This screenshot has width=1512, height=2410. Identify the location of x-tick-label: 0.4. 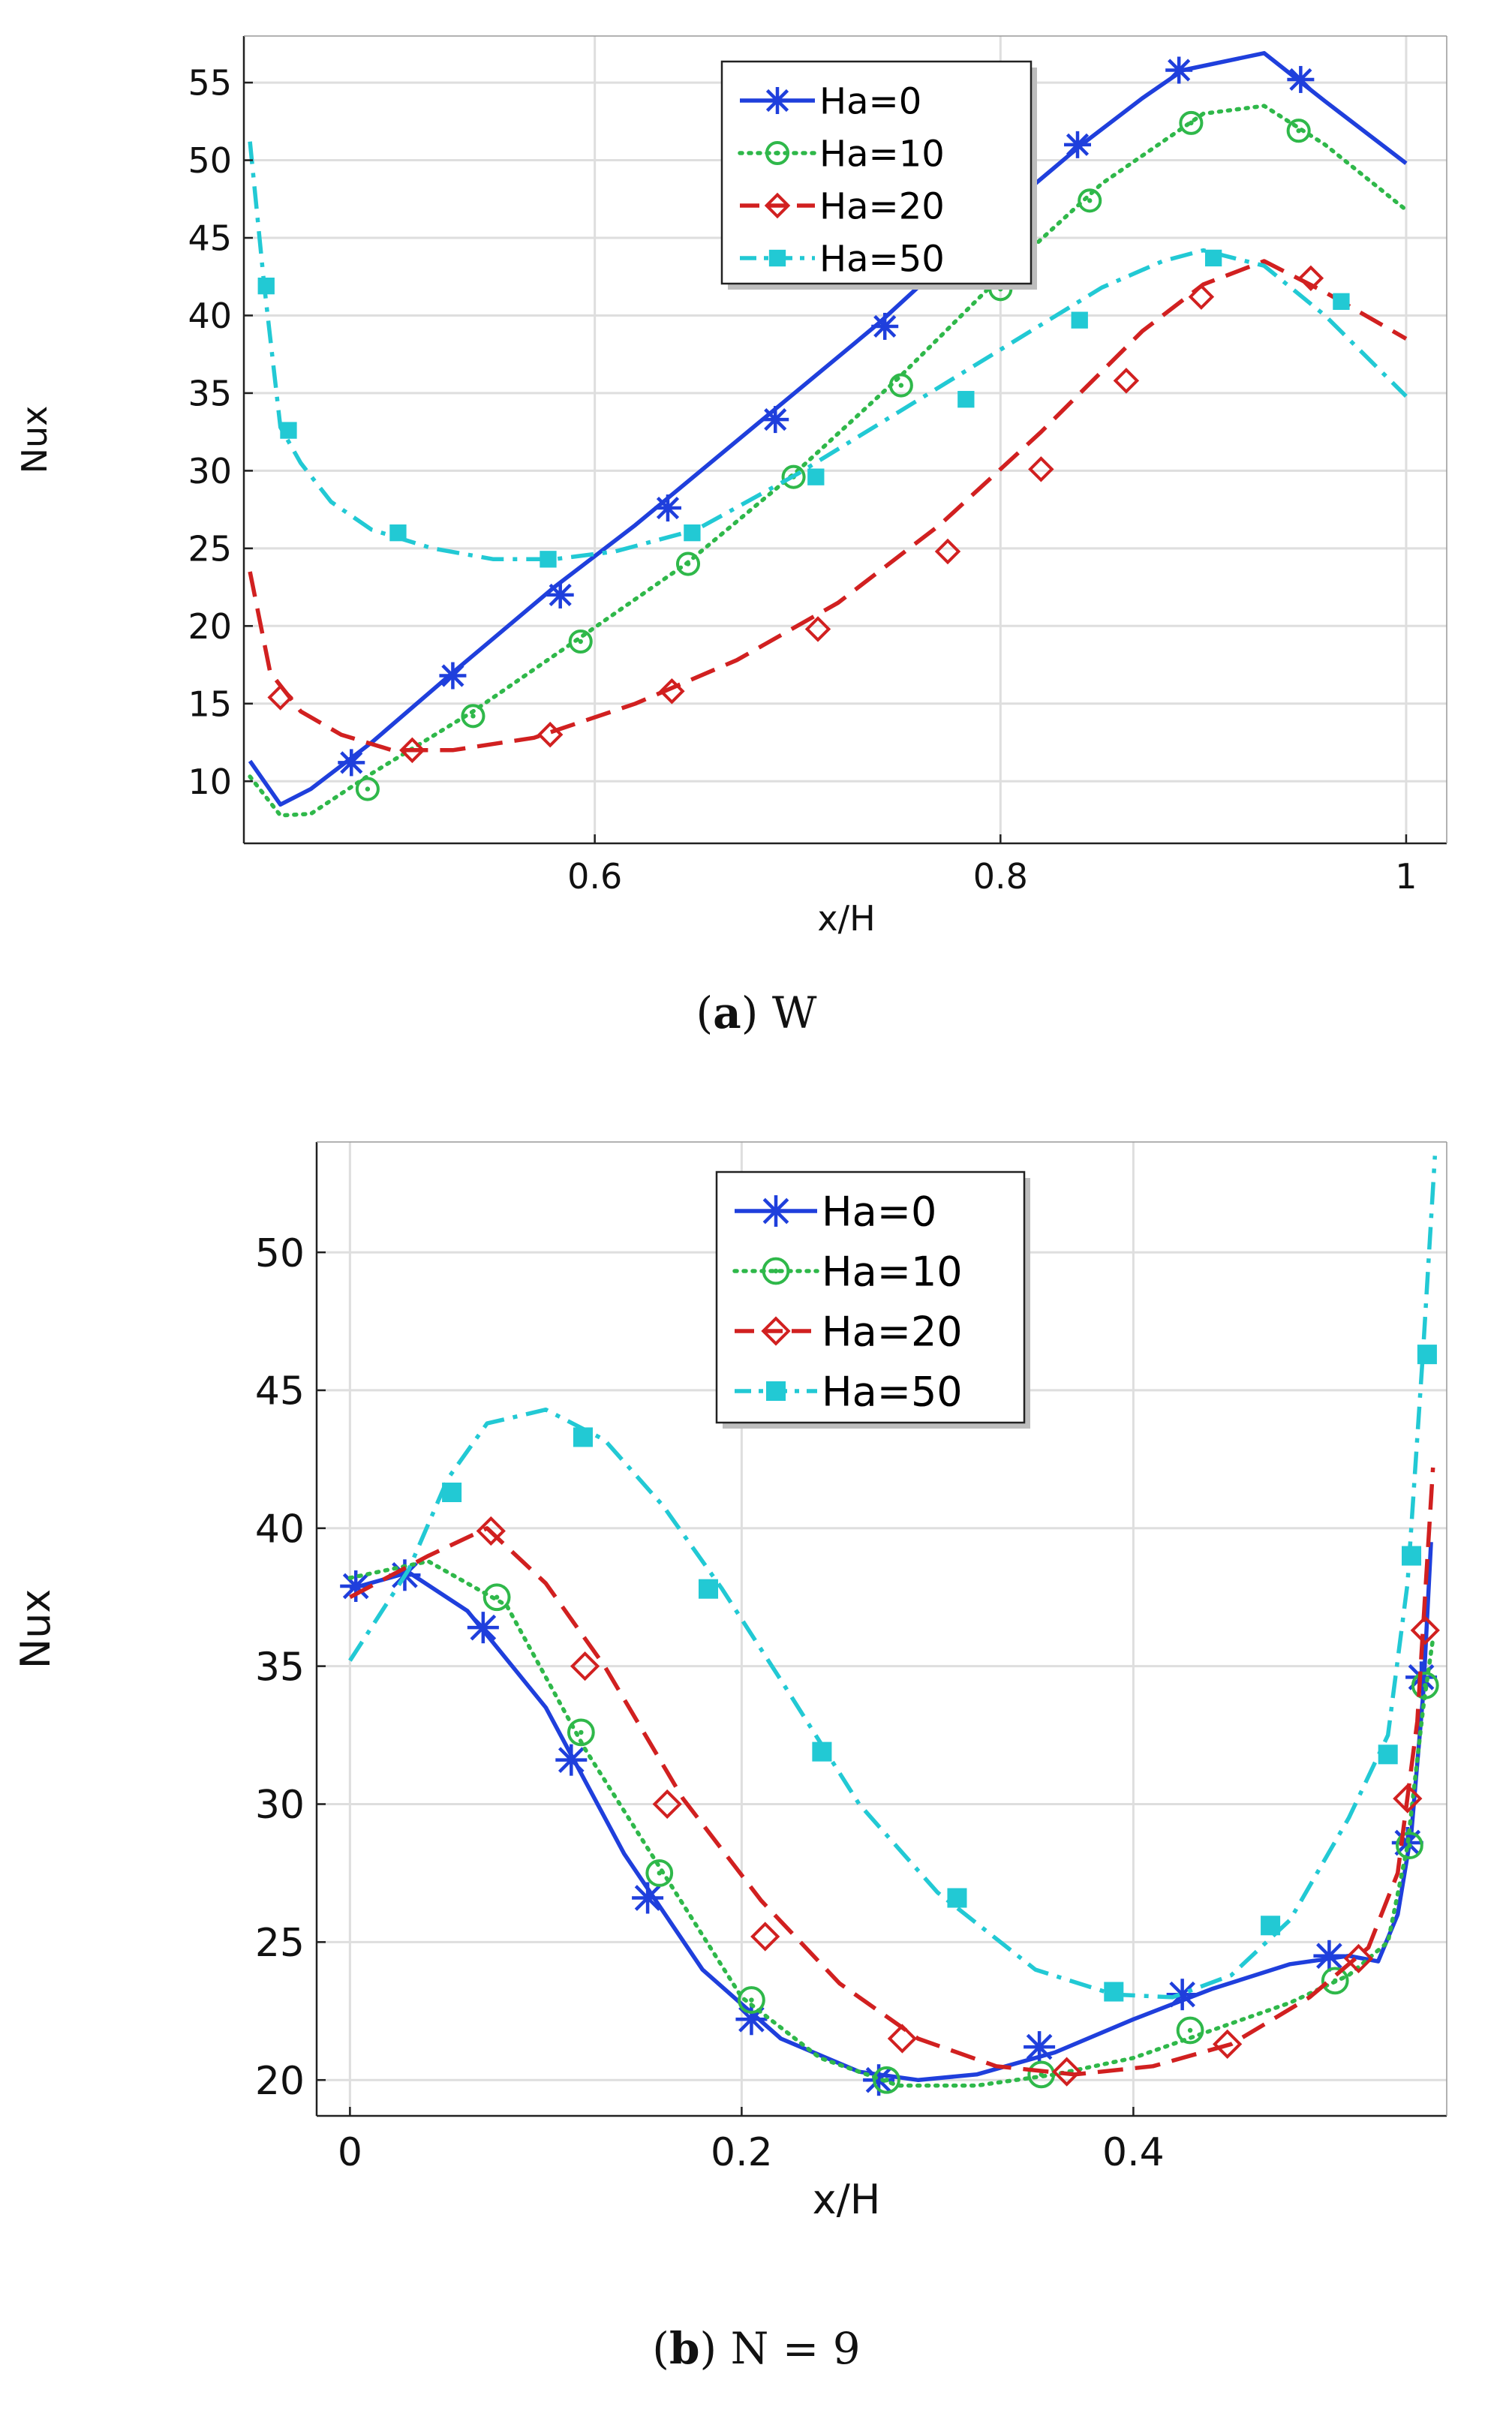
(1133, 2152).